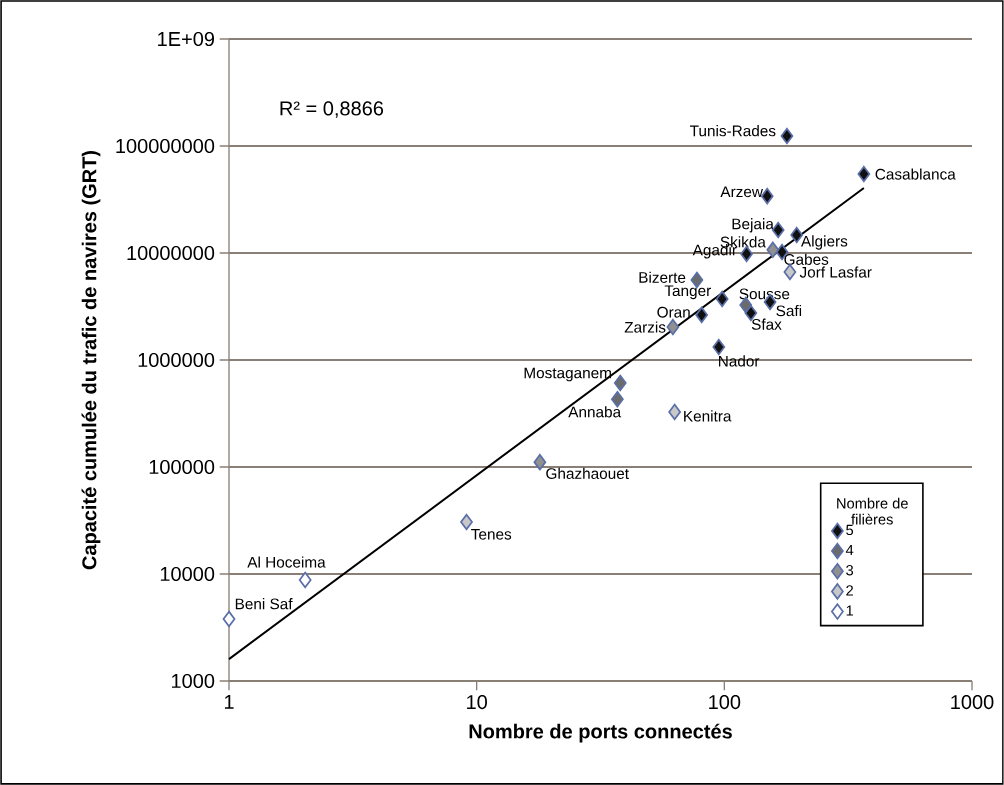 The image size is (1004, 785). I want to click on legend-label: 2, so click(849, 590).